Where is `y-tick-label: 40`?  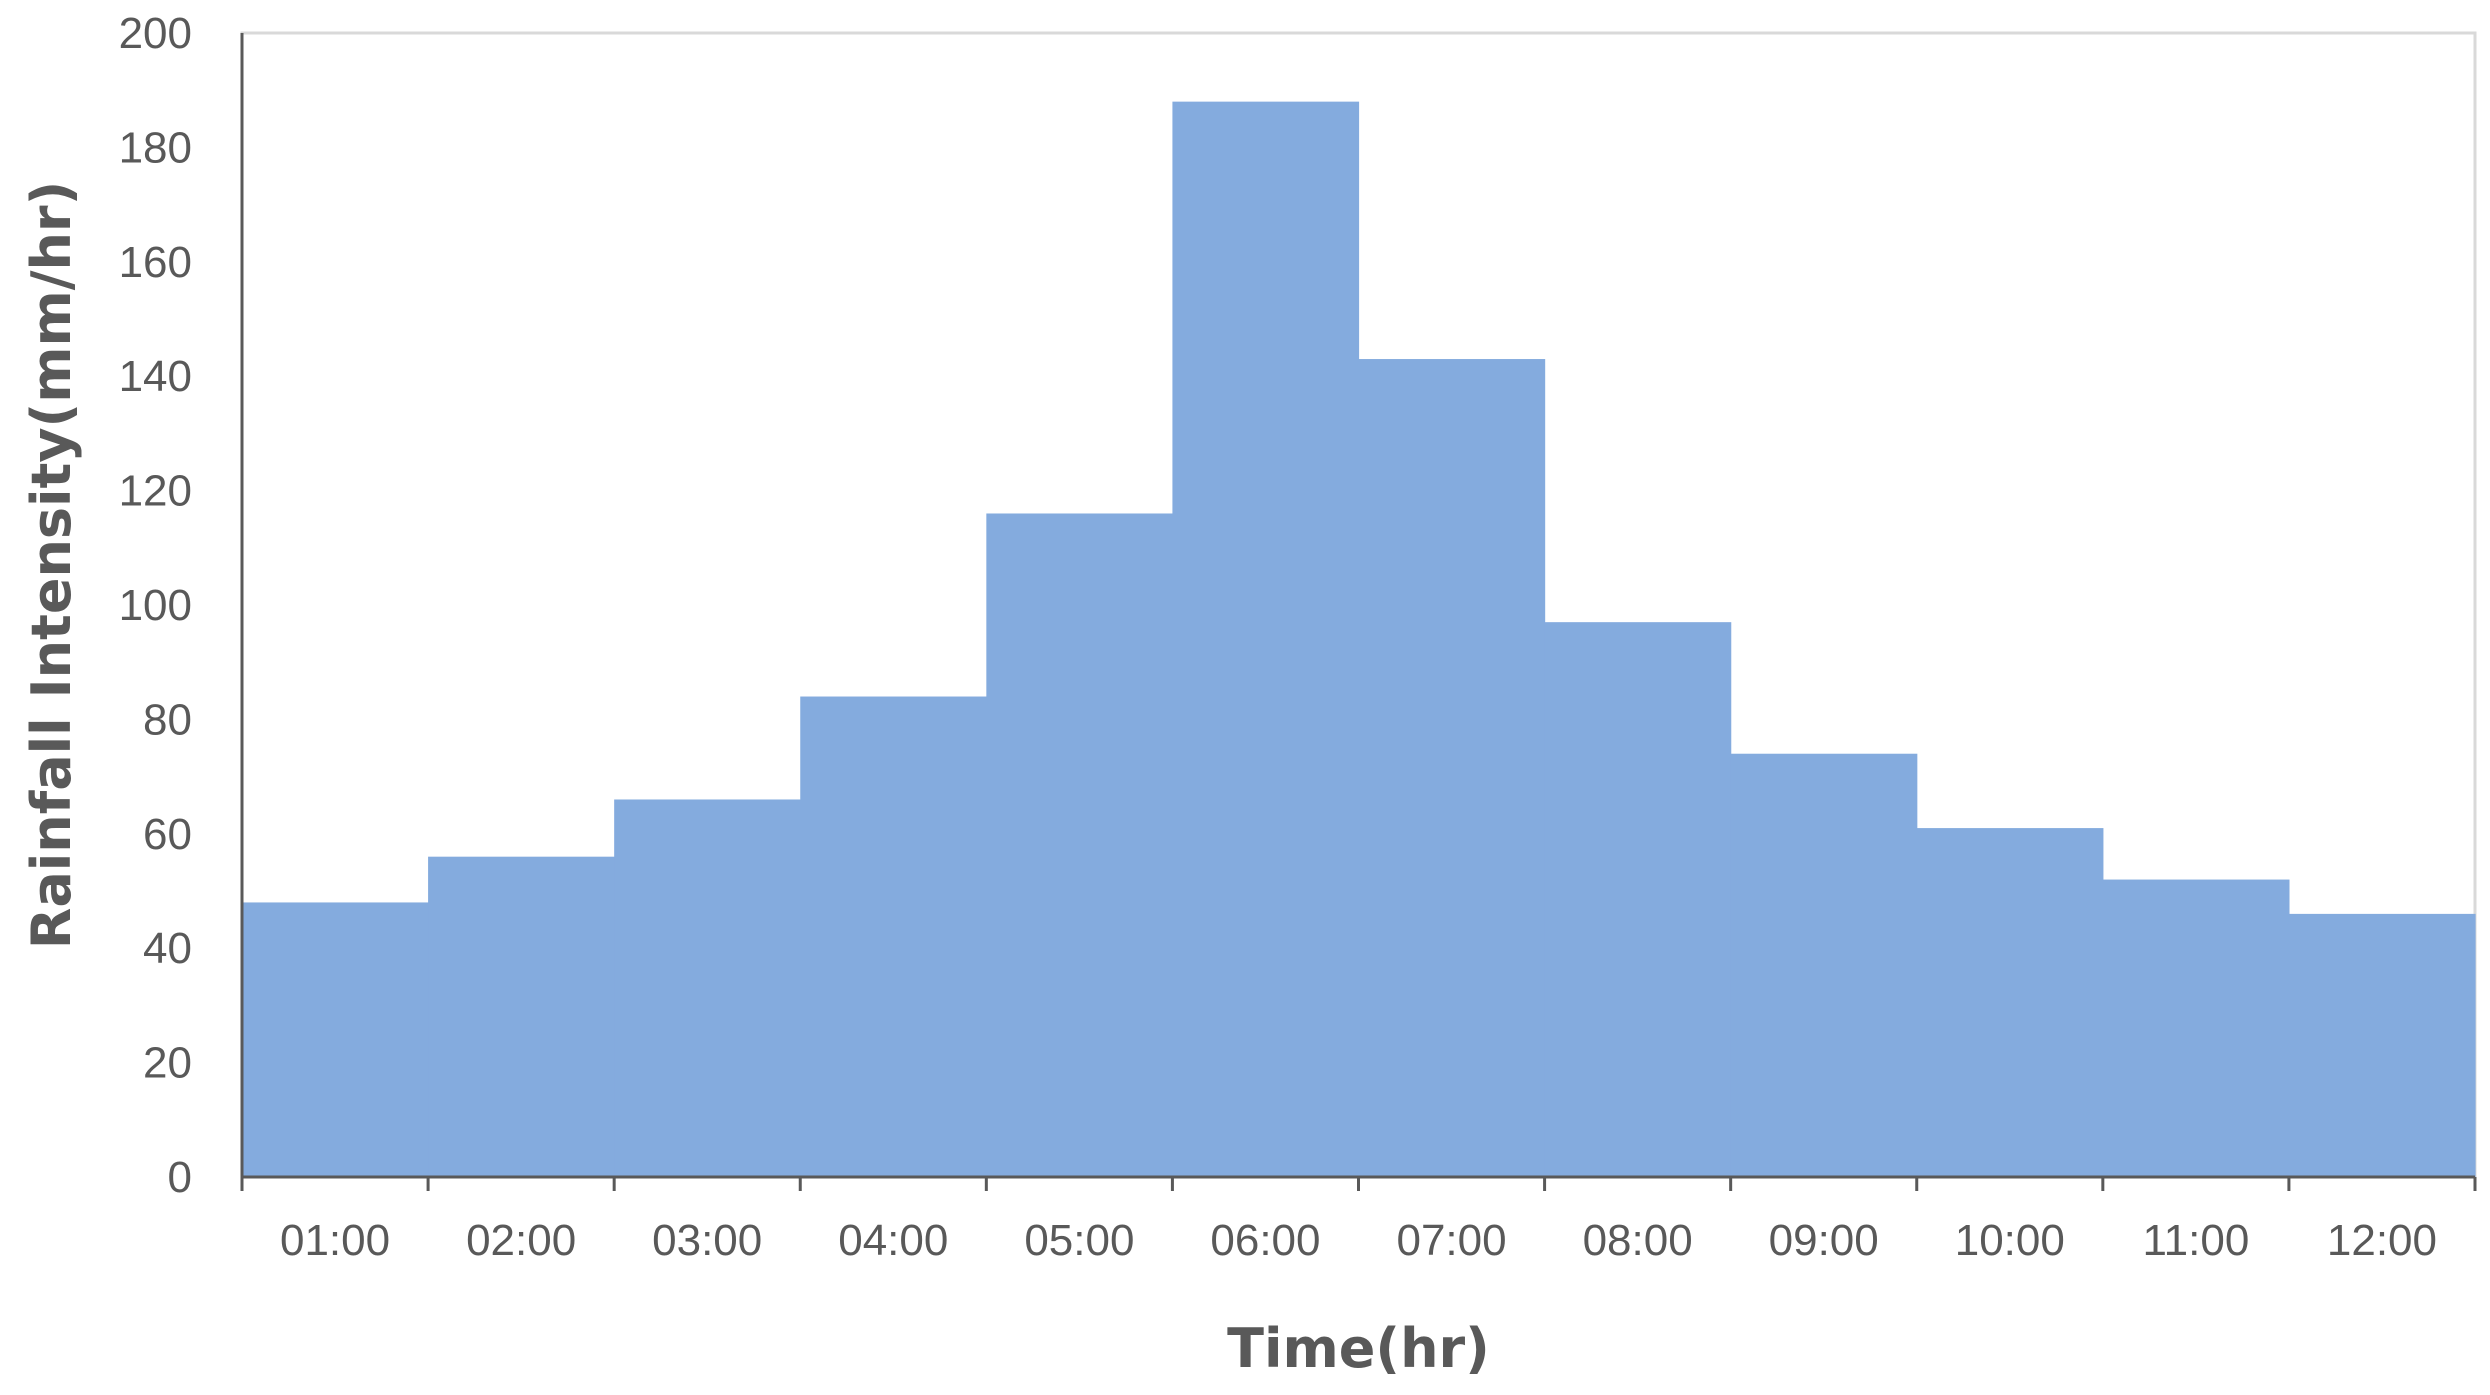
y-tick-label: 40 is located at coordinates (167, 948).